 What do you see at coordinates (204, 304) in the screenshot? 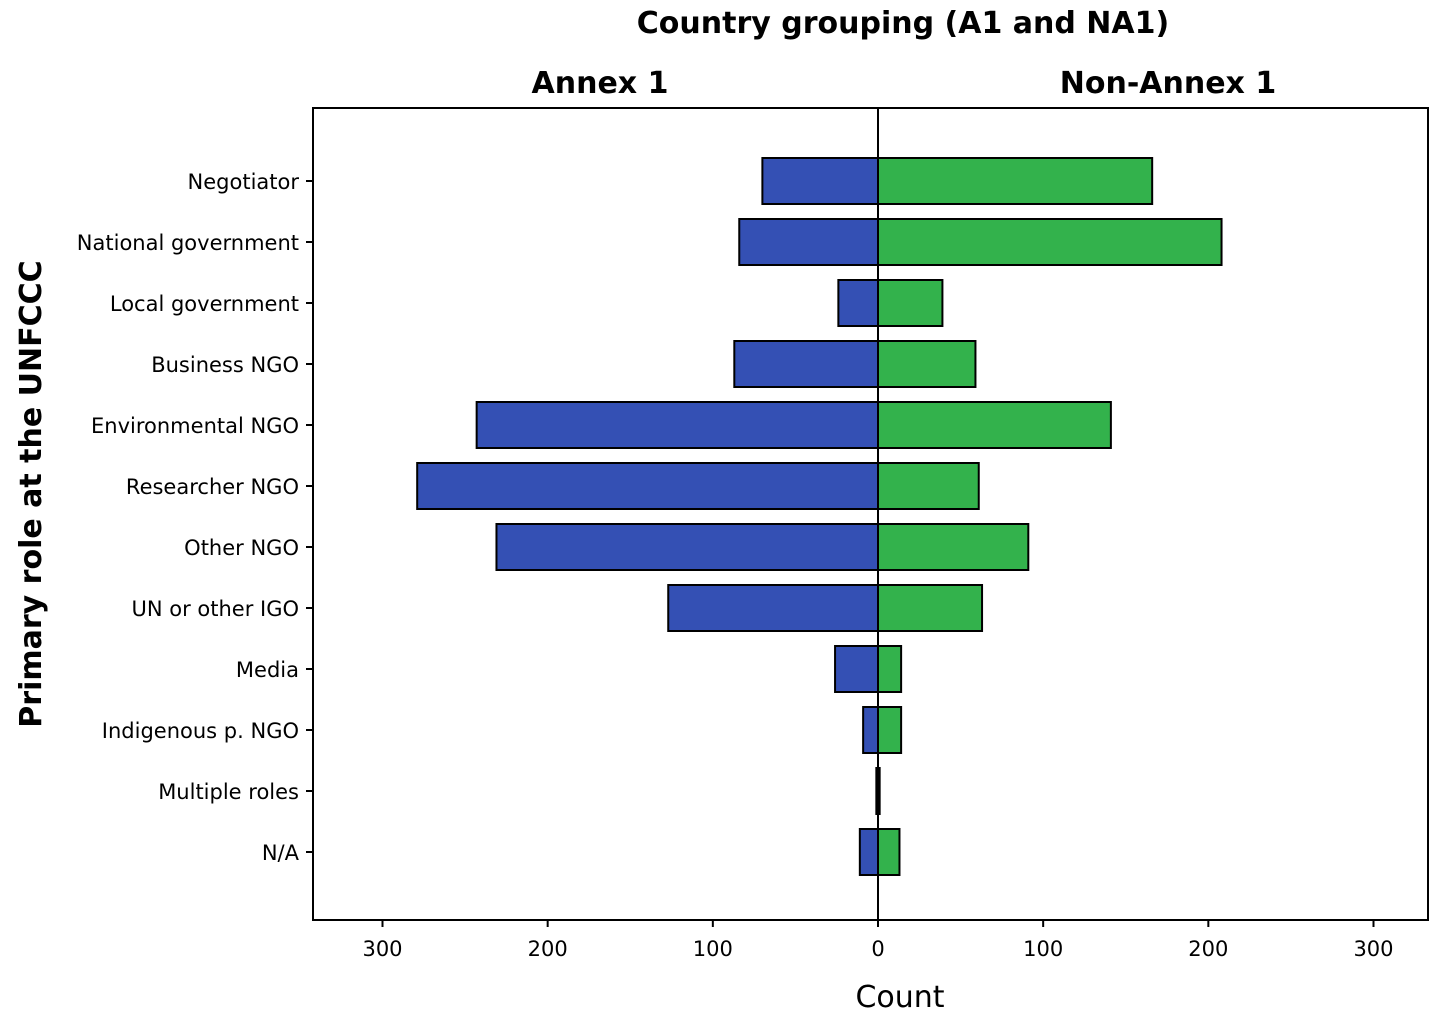
I see `category-label-local-government: Local government` at bounding box center [204, 304].